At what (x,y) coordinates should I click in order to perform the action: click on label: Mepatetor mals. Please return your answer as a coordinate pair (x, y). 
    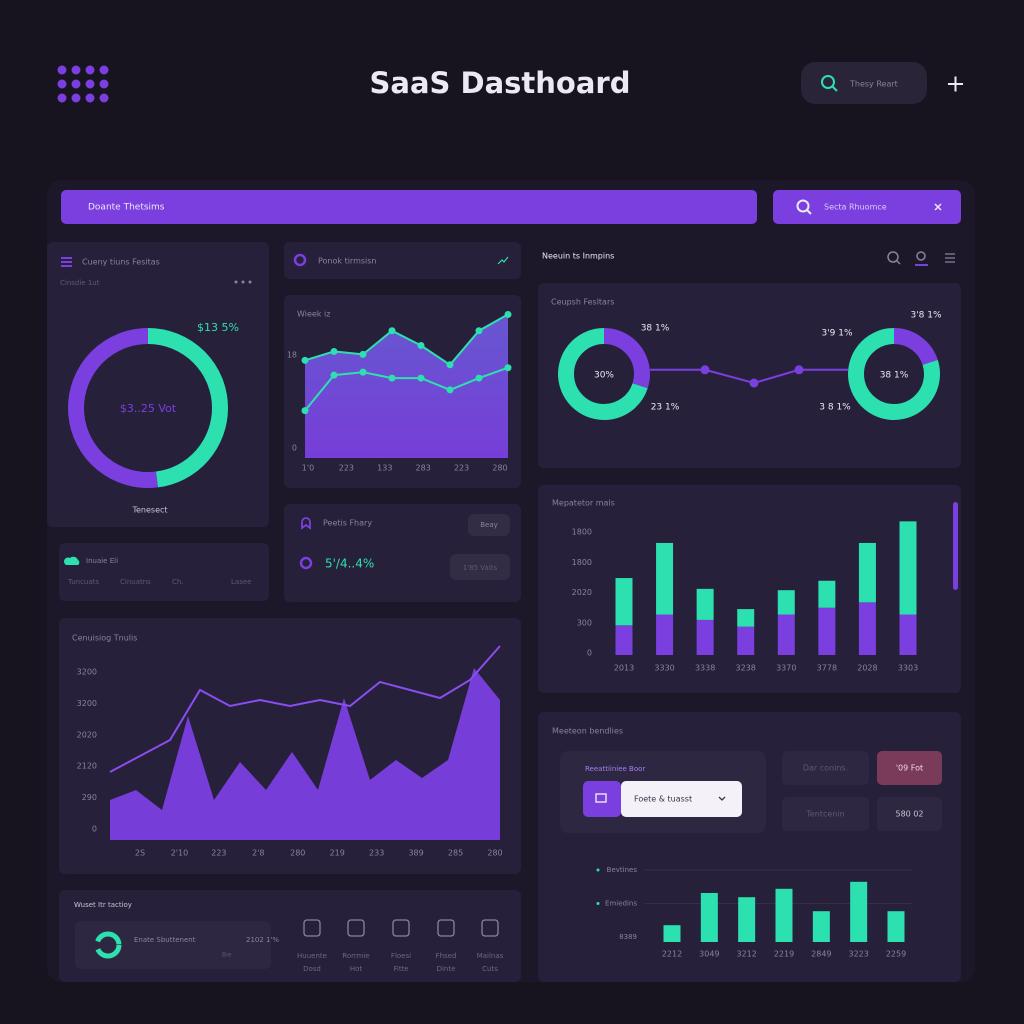
    Looking at the image, I should click on (583, 503).